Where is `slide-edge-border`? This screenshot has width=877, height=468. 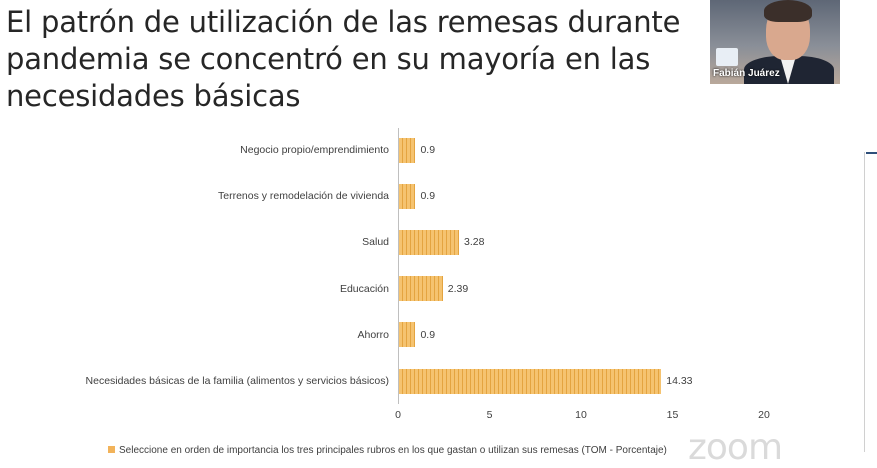
slide-edge-border is located at coordinates (864, 302).